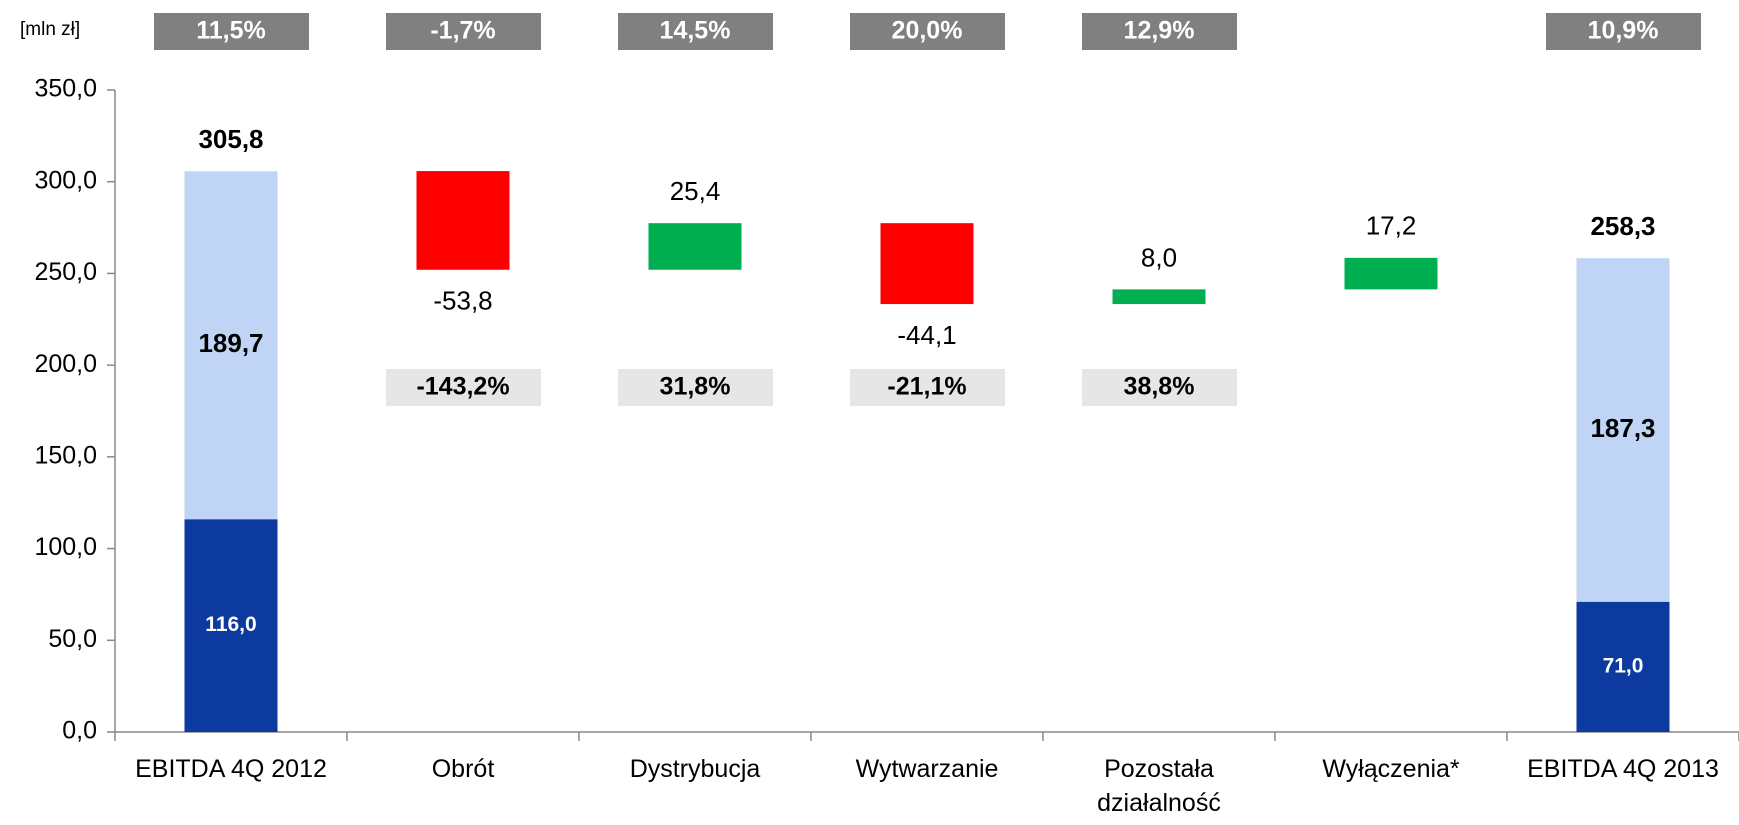  I want to click on percentage-label: 10,9%, so click(1623, 31).